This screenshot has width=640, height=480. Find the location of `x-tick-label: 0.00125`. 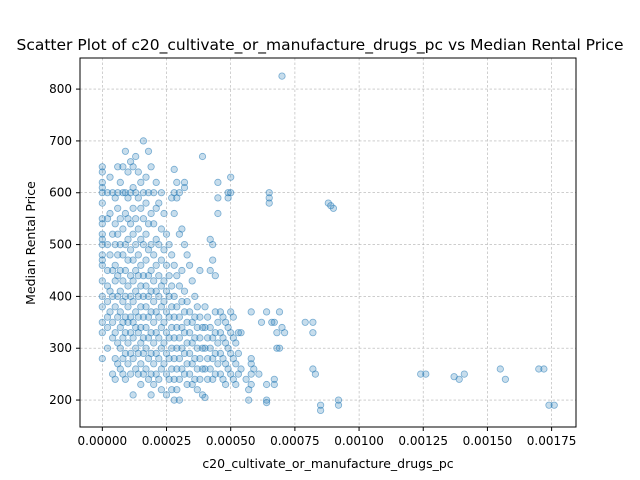

x-tick-label: 0.00125 is located at coordinates (423, 441).